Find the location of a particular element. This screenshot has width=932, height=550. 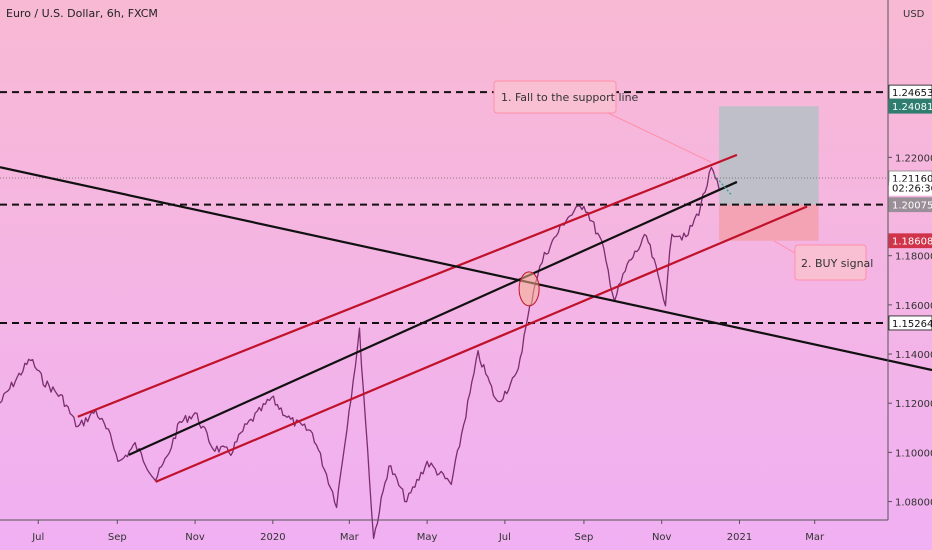

price-tag-label: 1.15264 is located at coordinates (912, 324).